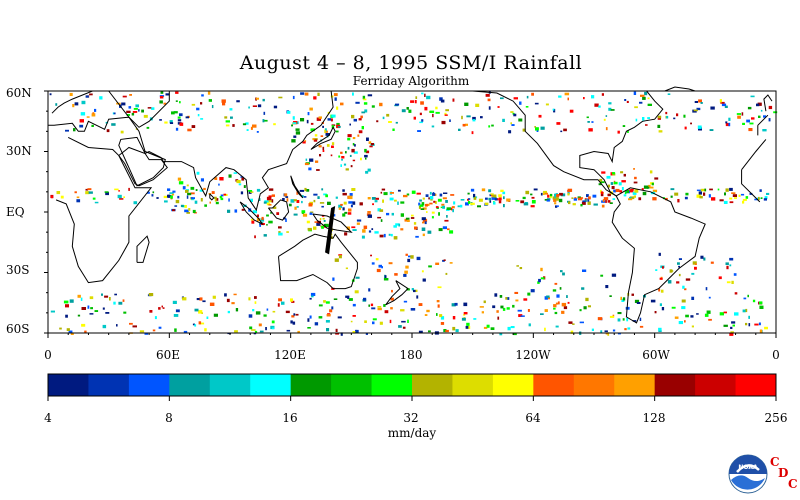 The height and width of the screenshot is (500, 800). I want to click on coastline-madagascar, so click(143, 249).